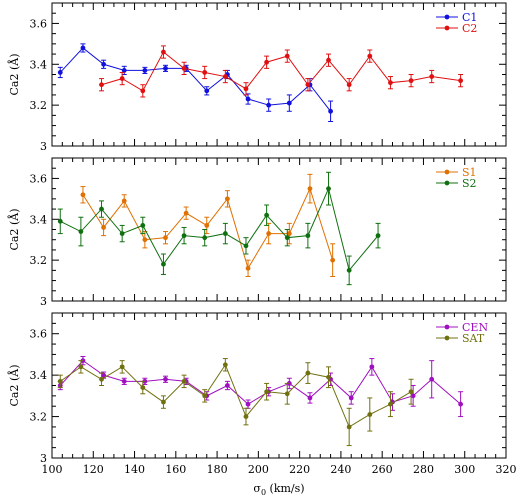 The image size is (518, 499). I want to click on legend-label: S2, so click(469, 183).